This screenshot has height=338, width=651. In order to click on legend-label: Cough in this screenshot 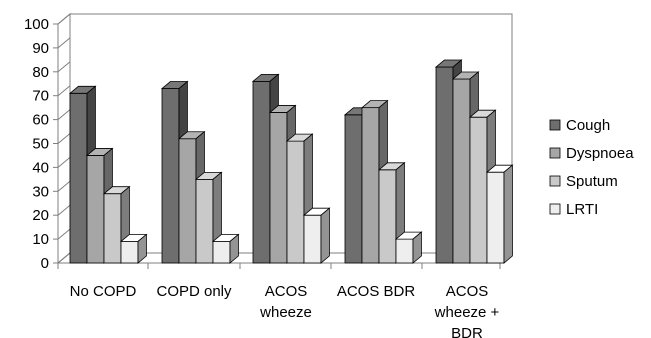, I will do `click(588, 125)`.